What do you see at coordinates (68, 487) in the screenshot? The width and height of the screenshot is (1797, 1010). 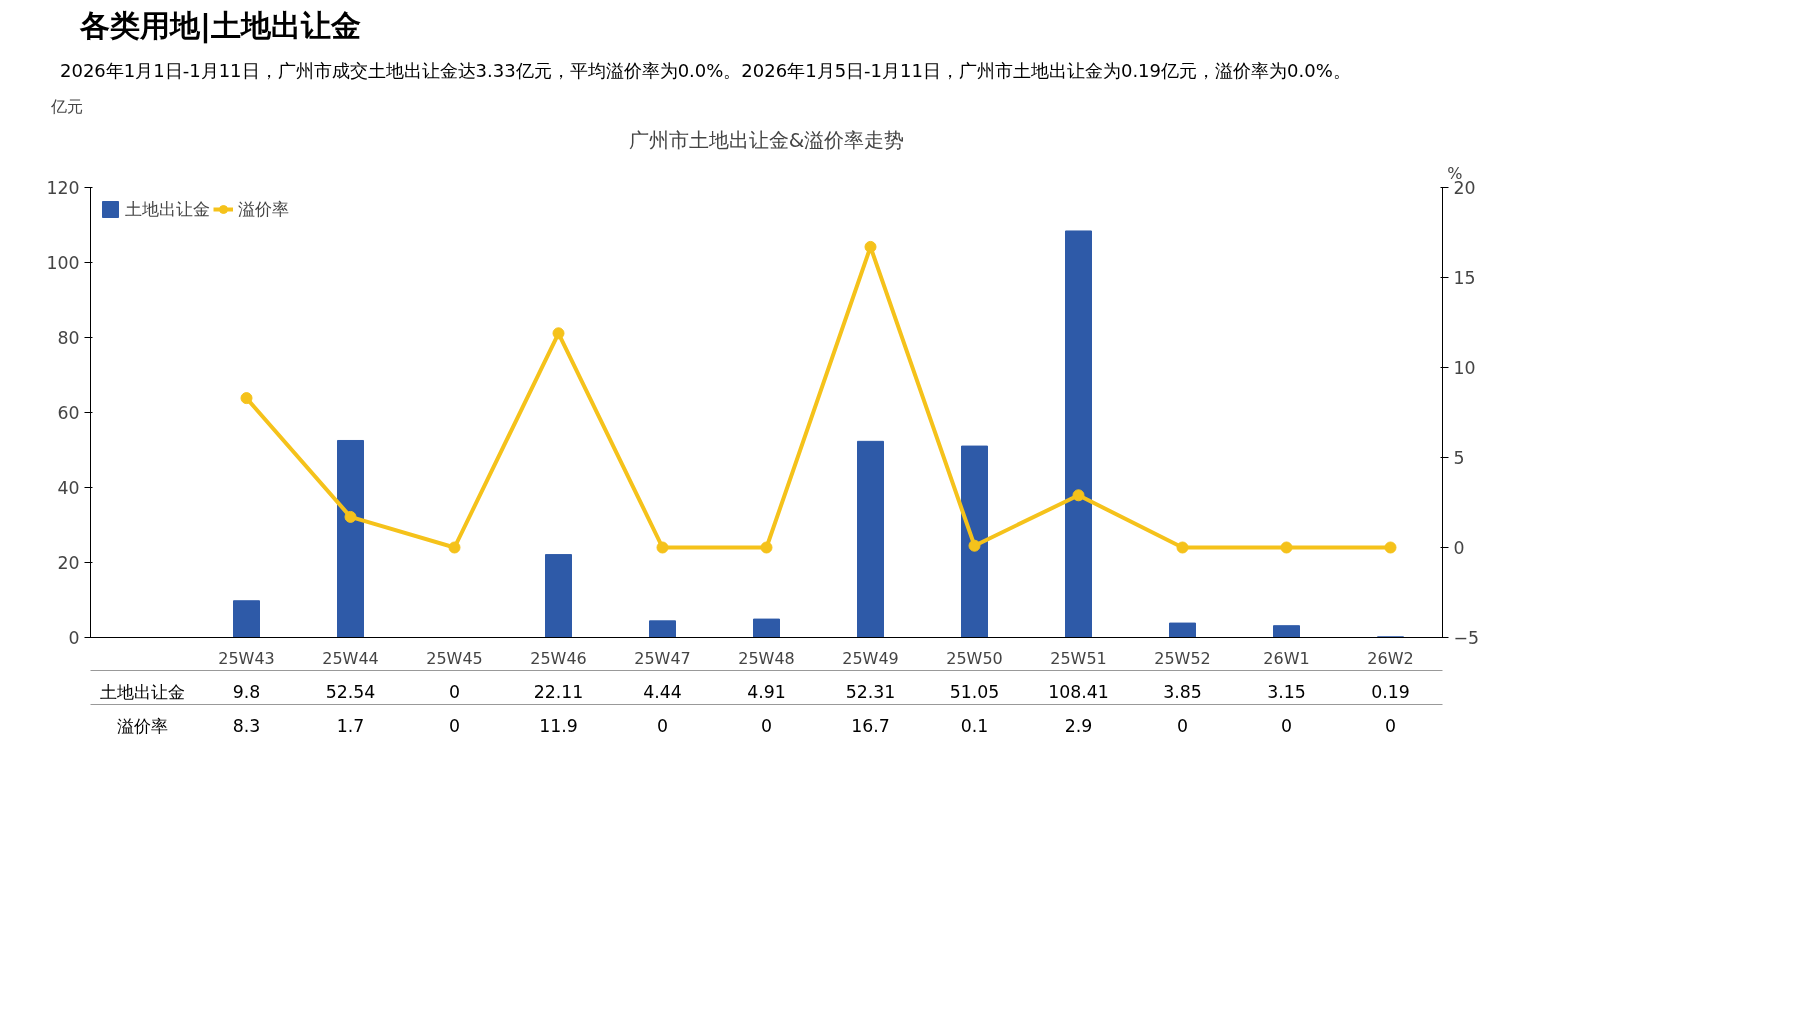 I see `y-tick-label: 40` at bounding box center [68, 487].